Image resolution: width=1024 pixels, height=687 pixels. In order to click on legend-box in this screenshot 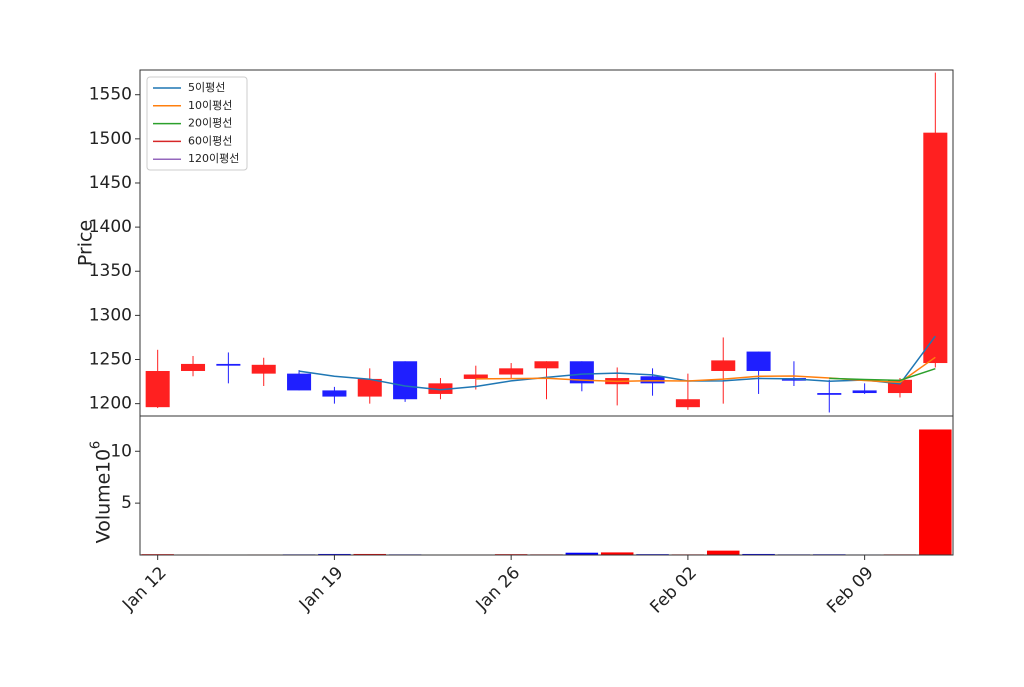, I will do `click(197, 123)`.